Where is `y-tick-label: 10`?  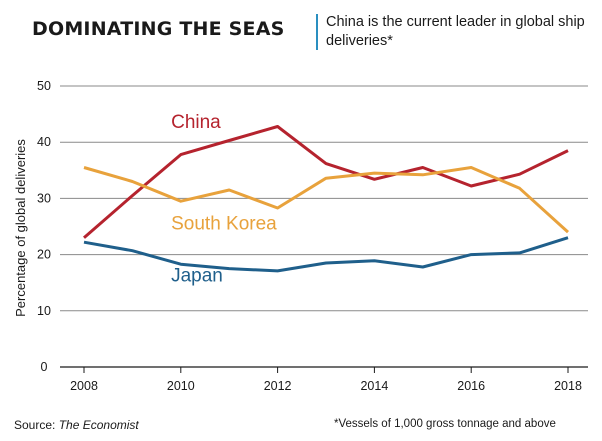 y-tick-label: 10 is located at coordinates (44, 311).